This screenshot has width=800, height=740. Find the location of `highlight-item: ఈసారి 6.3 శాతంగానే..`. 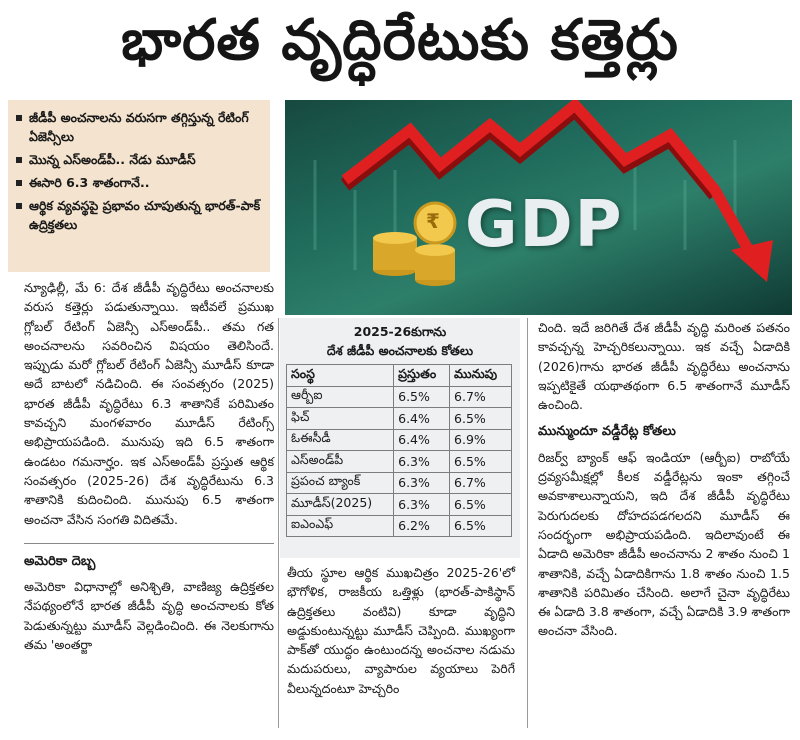

highlight-item: ఈసారి 6.3 శాతంగానే.. is located at coordinates (139, 182).